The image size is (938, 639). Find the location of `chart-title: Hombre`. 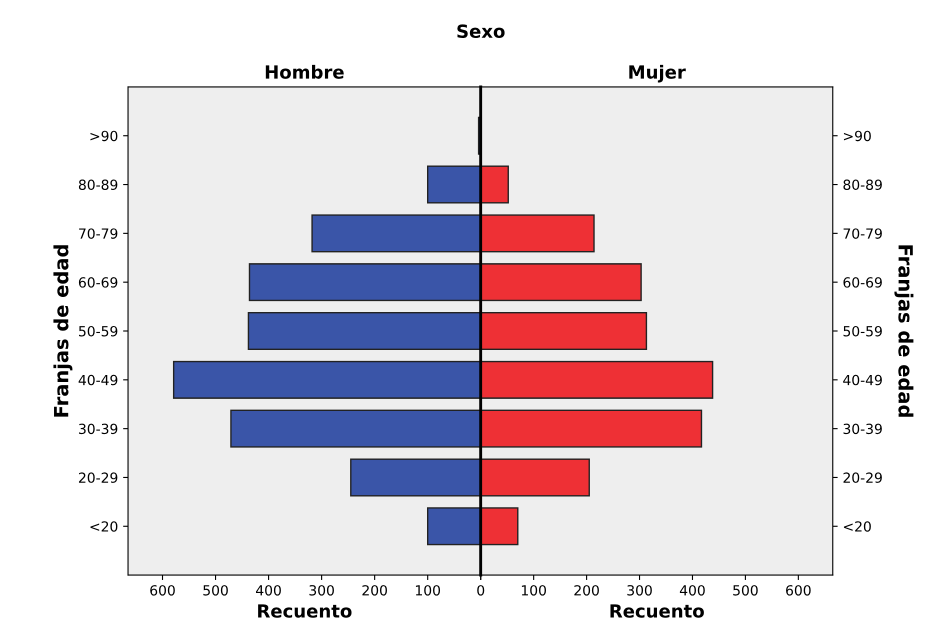

chart-title: Hombre is located at coordinates (305, 71).